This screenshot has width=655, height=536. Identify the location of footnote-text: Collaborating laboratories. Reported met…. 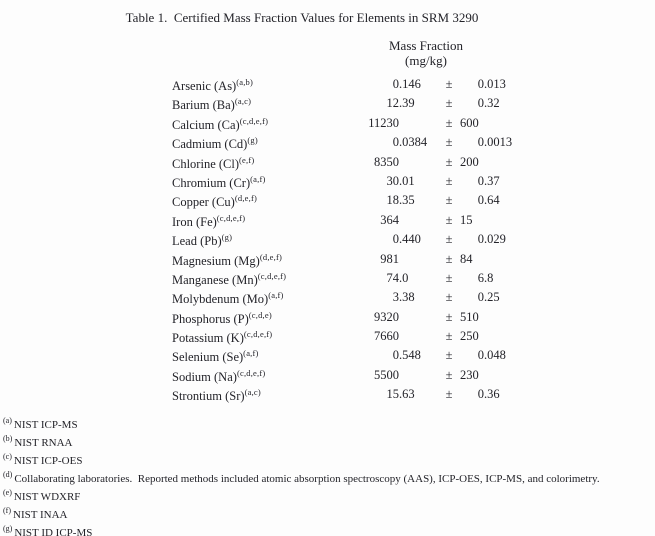
(307, 478).